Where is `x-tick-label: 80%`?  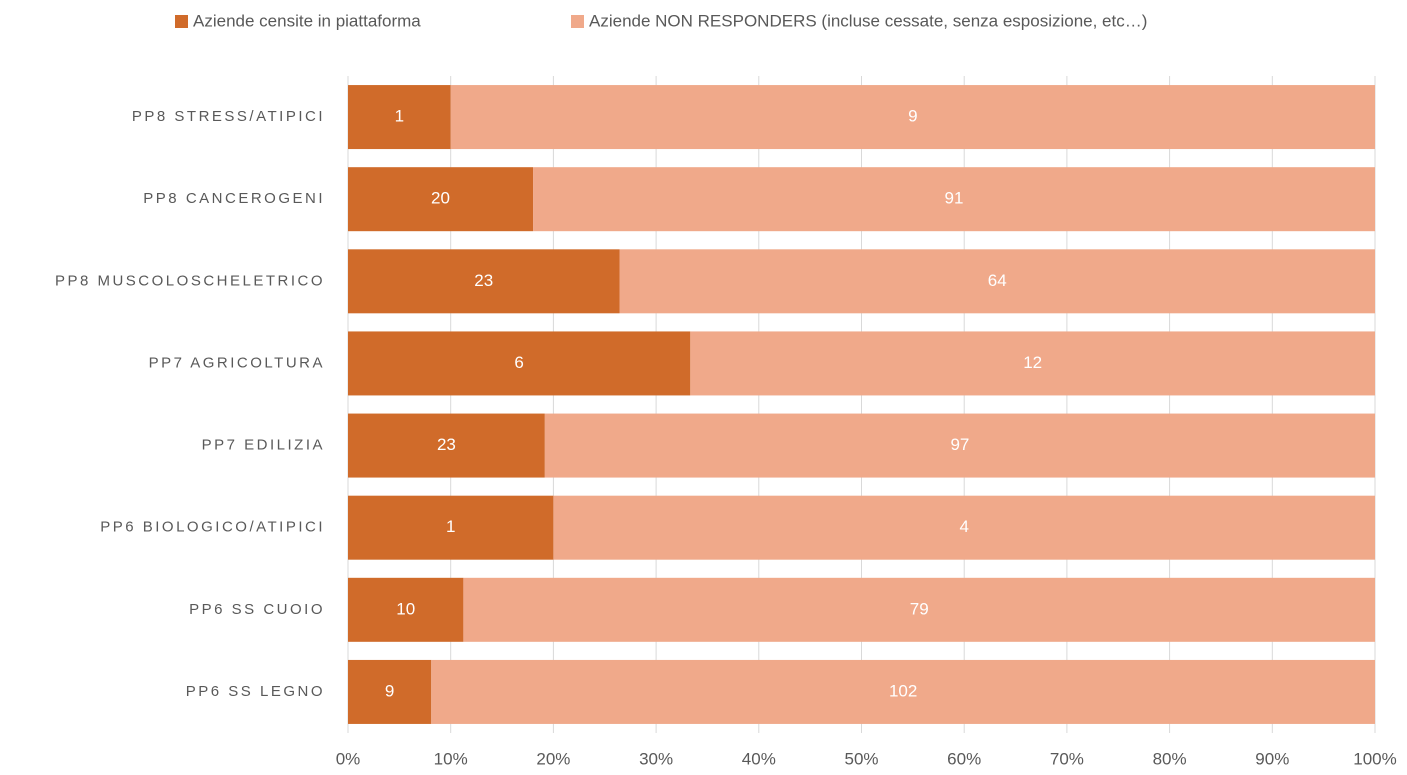
x-tick-label: 80% is located at coordinates (1170, 758).